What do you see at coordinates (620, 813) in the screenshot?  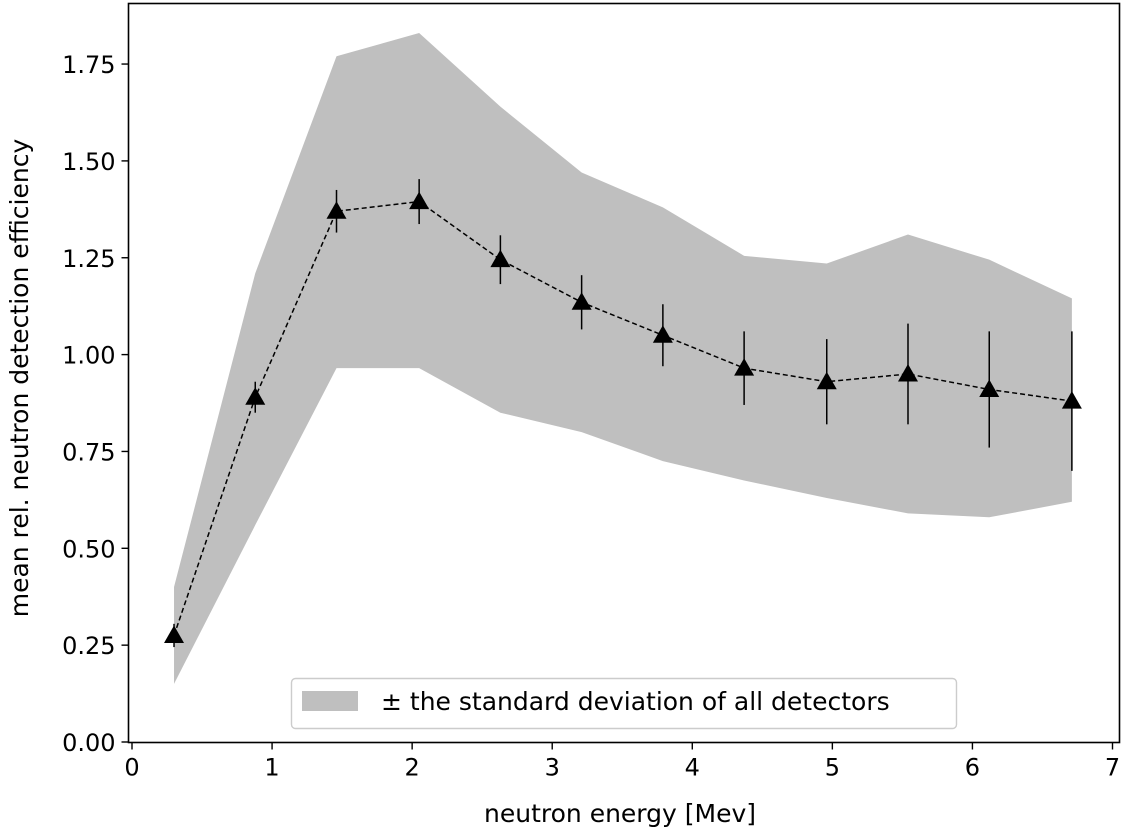 I see `x-axis-label: neutron energy [Mev]` at bounding box center [620, 813].